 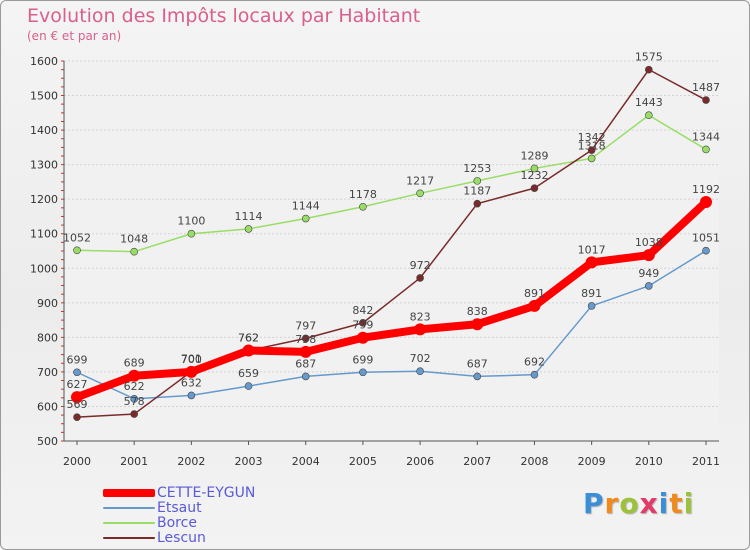 I want to click on data-label: 702, so click(x=420, y=358).